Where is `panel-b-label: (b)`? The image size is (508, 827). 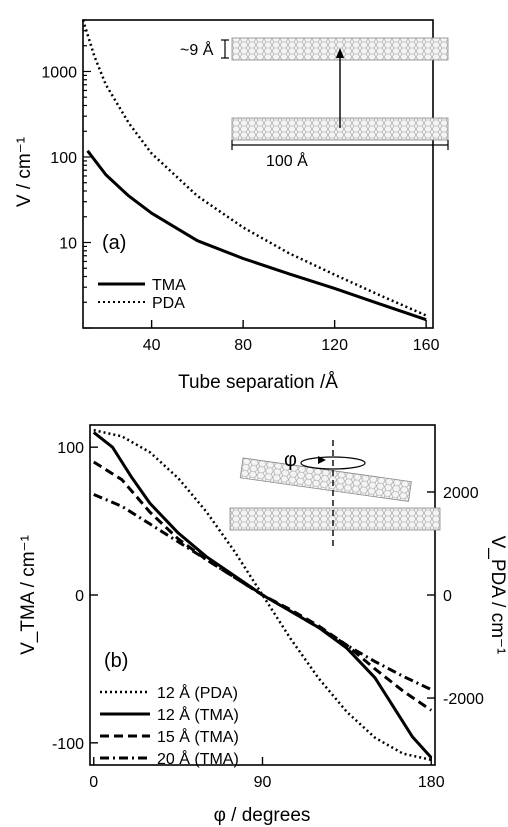
panel-b-label: (b) is located at coordinates (116, 661).